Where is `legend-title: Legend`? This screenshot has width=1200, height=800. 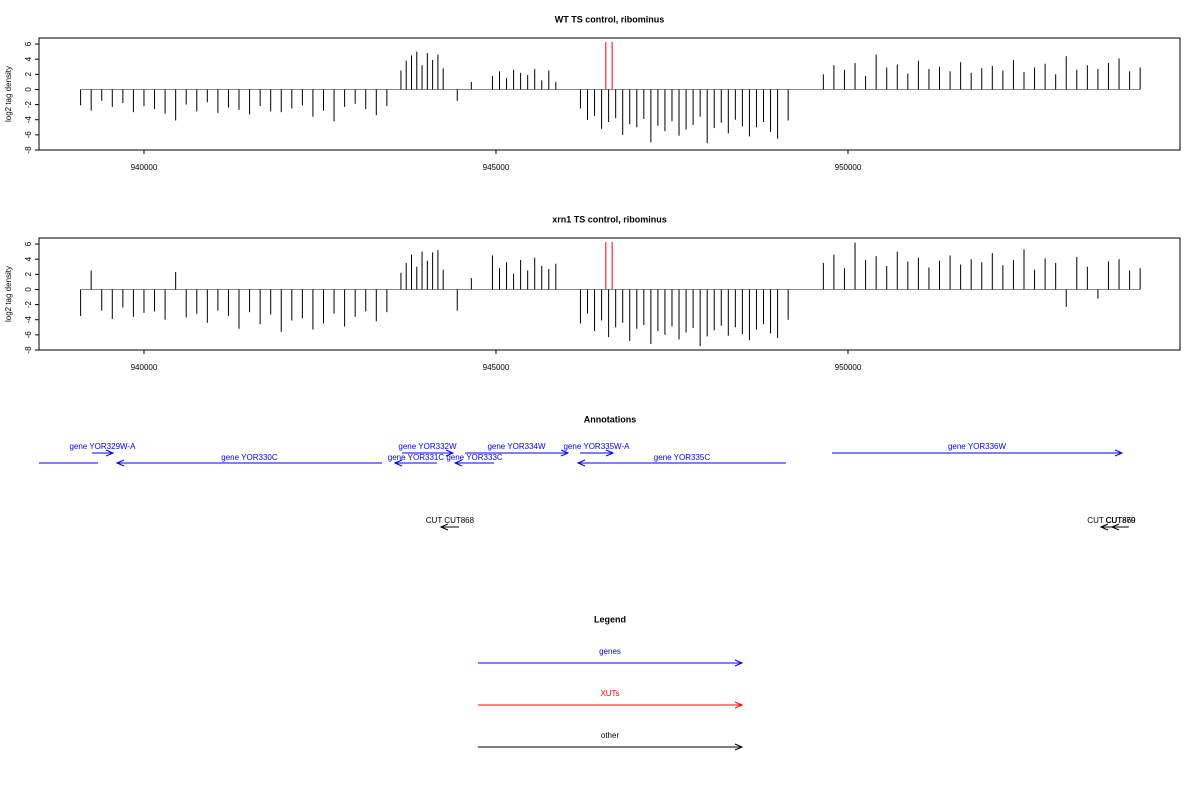
legend-title: Legend is located at coordinates (610, 619).